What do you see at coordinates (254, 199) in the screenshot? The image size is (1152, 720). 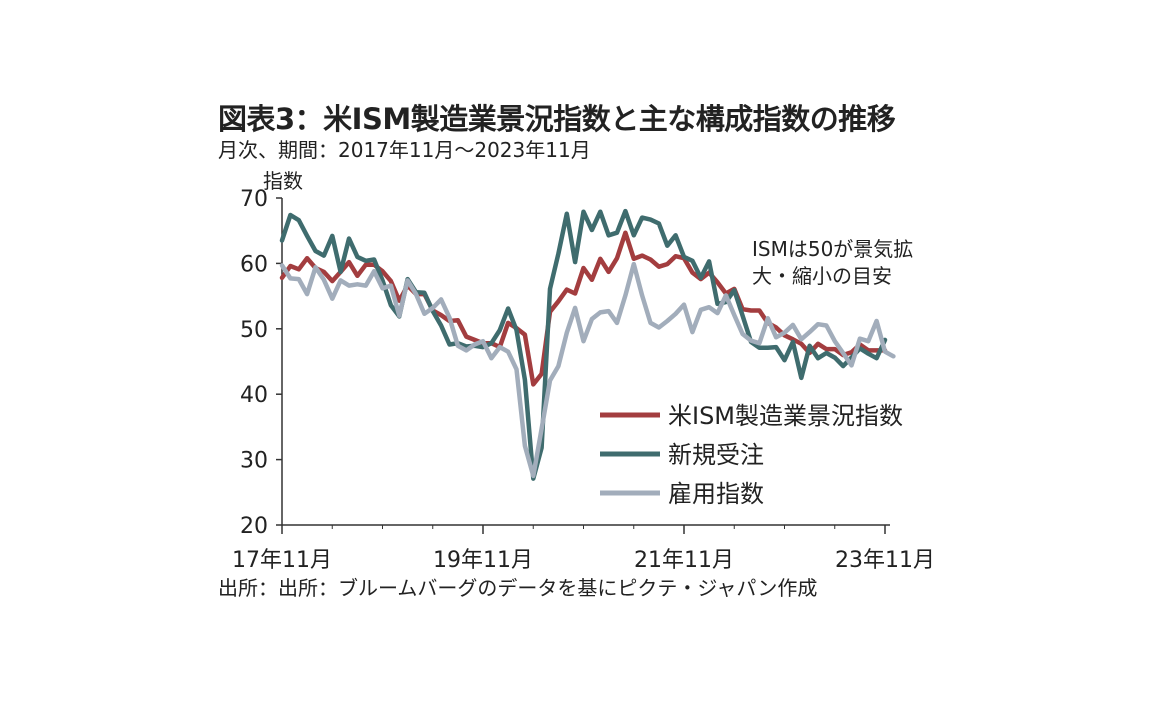 I see `y-tick-label: 70` at bounding box center [254, 199].